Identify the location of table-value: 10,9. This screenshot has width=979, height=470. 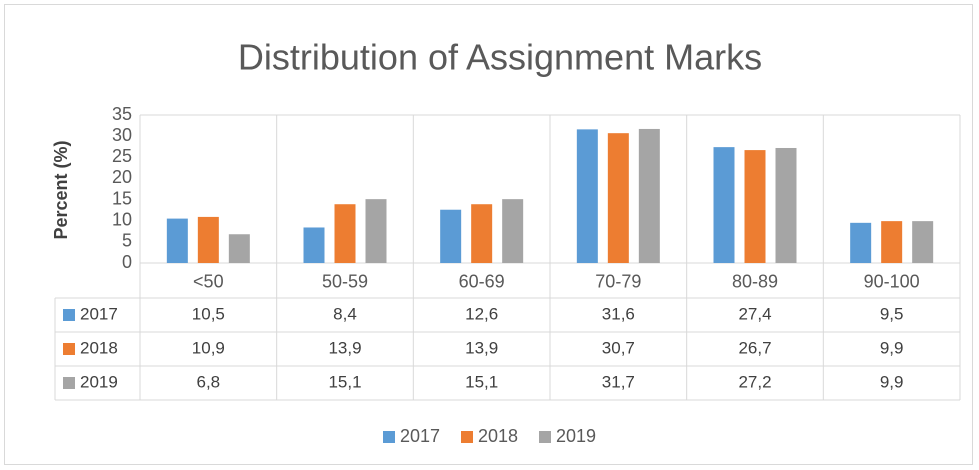
(208, 347).